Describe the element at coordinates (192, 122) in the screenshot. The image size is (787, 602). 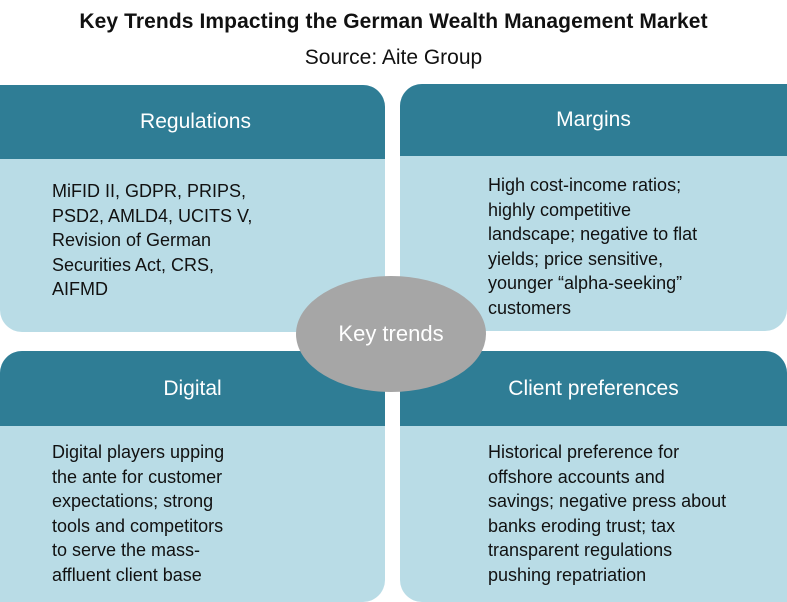
I see `quadrant-heading: Regulations` at that location.